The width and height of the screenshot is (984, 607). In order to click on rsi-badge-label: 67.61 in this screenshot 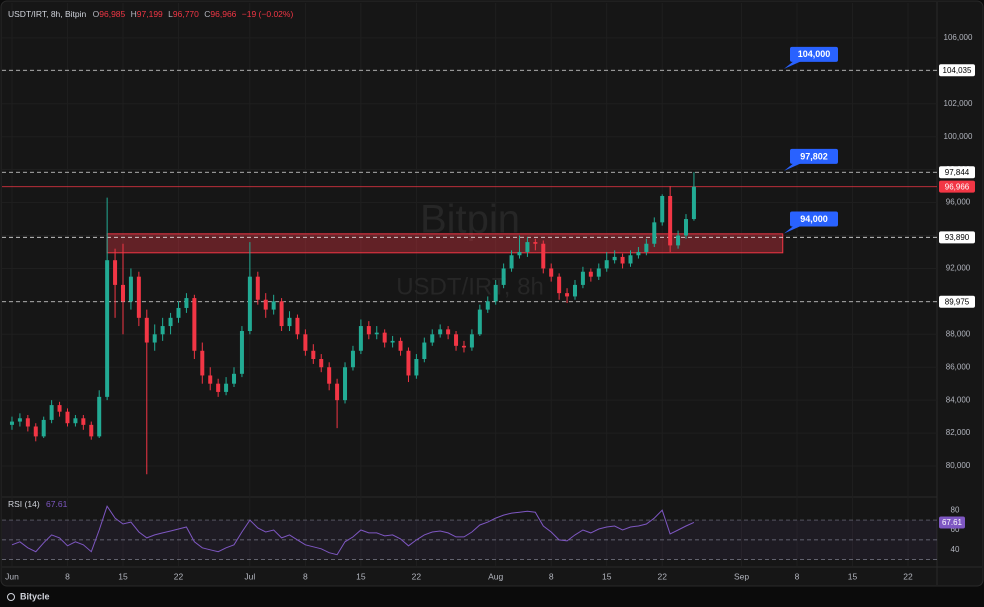, I will do `click(952, 522)`.